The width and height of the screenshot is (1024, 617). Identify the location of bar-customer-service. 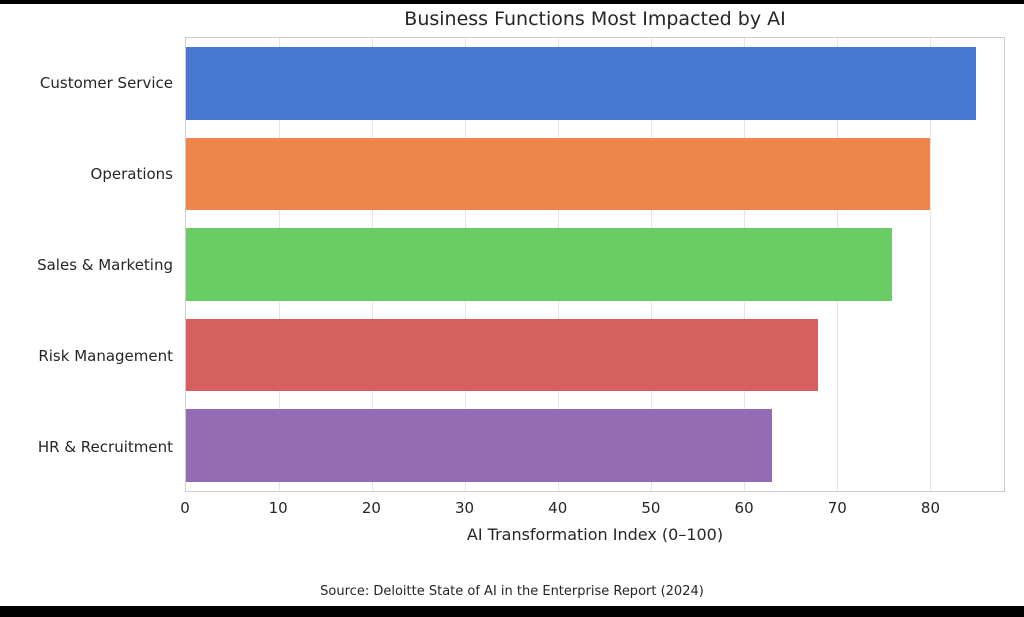
(581, 83).